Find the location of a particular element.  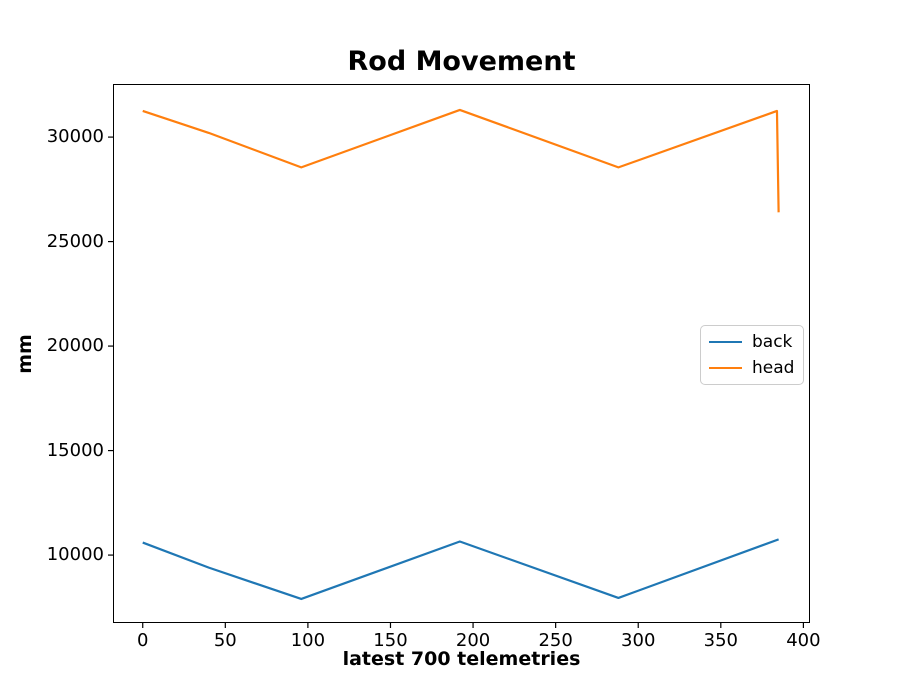

y-tick-label: 20000 is located at coordinates (75, 346).